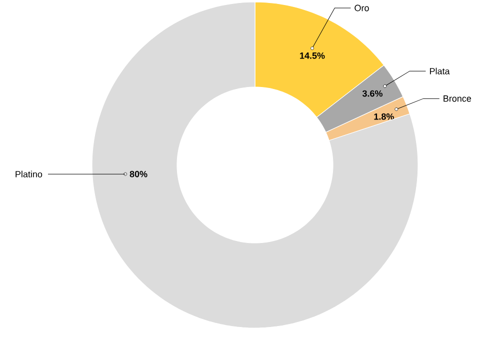 Image resolution: width=497 pixels, height=338 pixels. What do you see at coordinates (361, 8) in the screenshot?
I see `slice-label: Oro` at bounding box center [361, 8].